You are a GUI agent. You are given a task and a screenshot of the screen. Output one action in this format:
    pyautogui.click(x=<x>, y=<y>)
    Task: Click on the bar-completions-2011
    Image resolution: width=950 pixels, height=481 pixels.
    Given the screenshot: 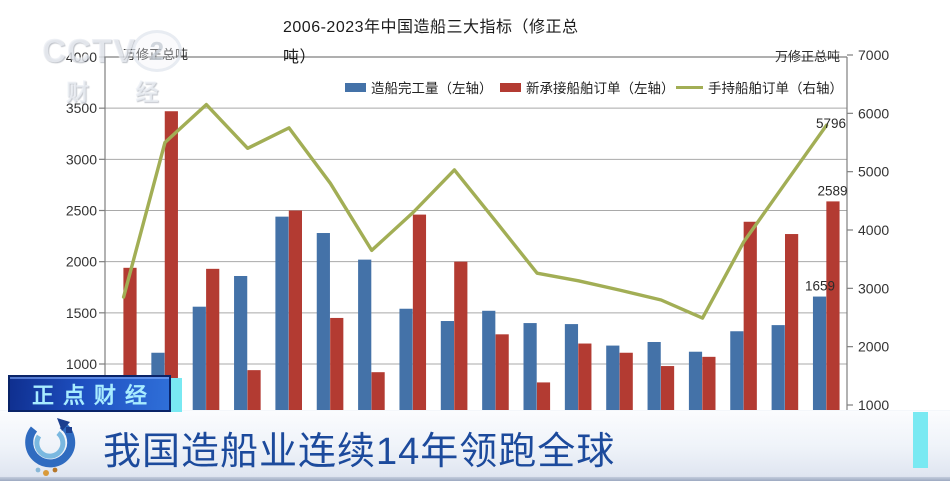 What is the action you would take?
    pyautogui.click(x=323, y=322)
    